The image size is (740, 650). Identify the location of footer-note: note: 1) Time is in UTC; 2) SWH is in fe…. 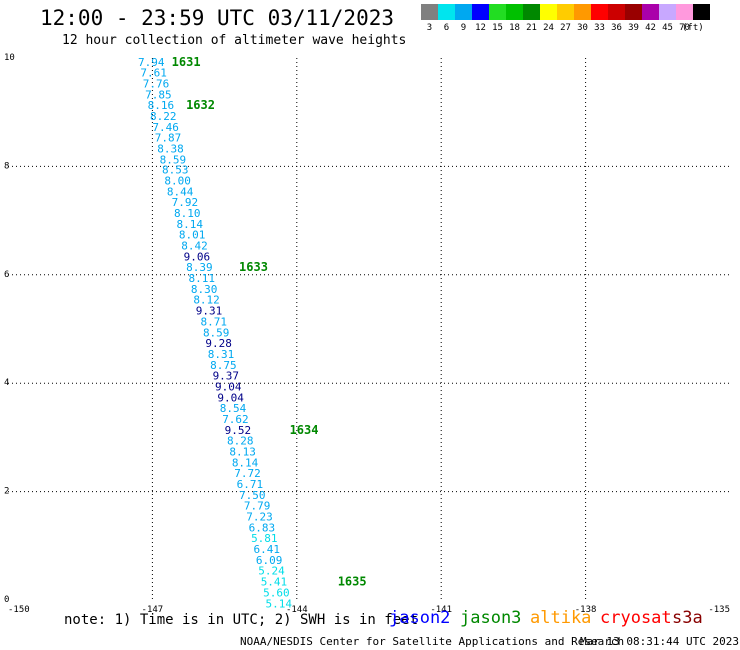
(241, 620).